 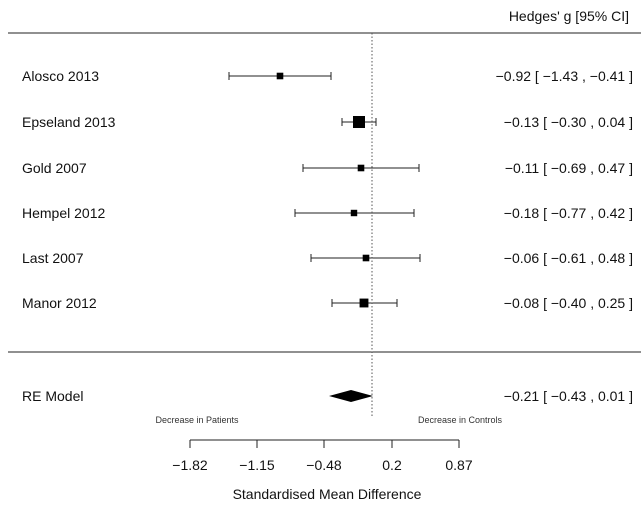 What do you see at coordinates (327, 494) in the screenshot?
I see `x-axis-label: Standardised Mean Difference` at bounding box center [327, 494].